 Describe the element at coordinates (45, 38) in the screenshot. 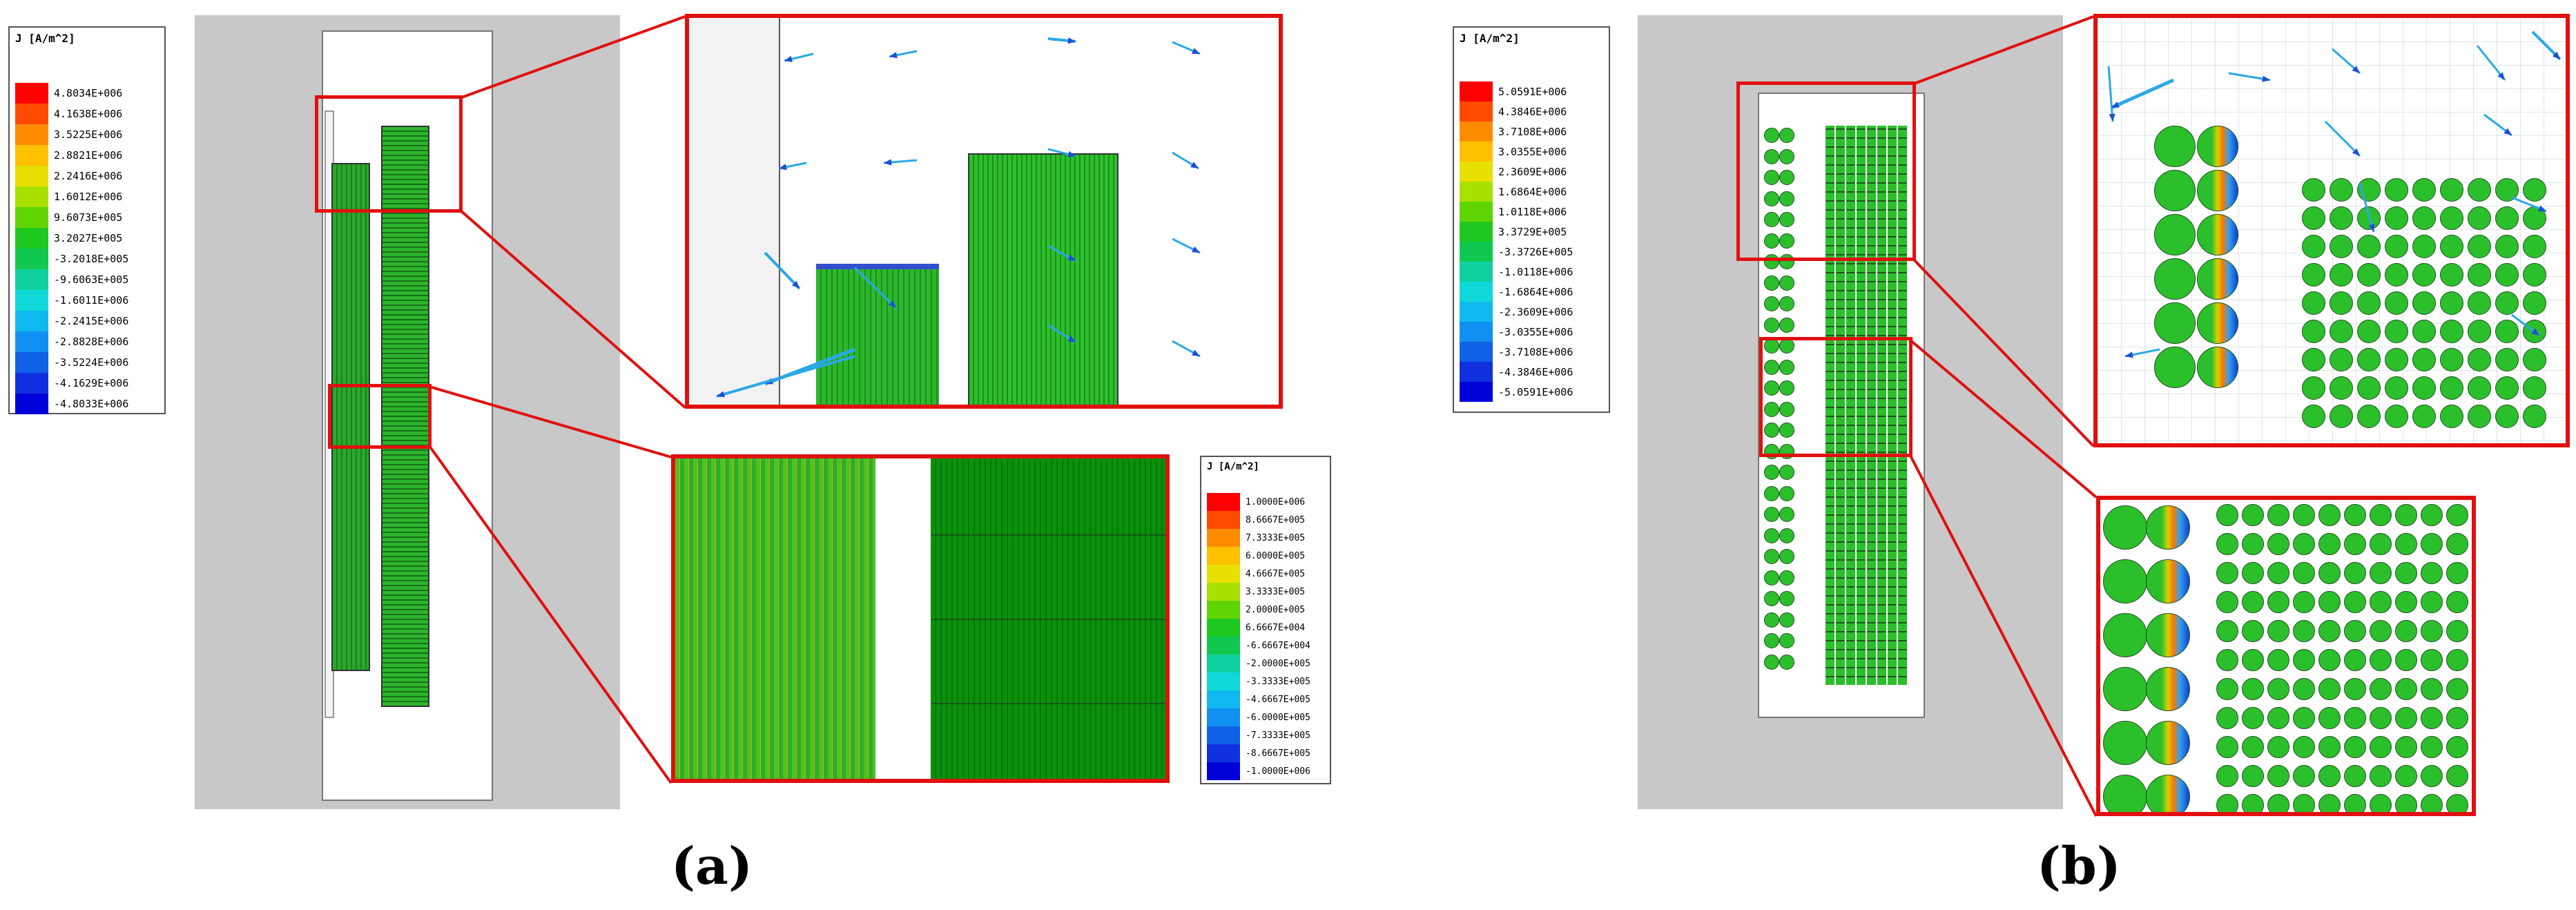

I see `legend-a-main-title: J [A/m^2]` at that location.